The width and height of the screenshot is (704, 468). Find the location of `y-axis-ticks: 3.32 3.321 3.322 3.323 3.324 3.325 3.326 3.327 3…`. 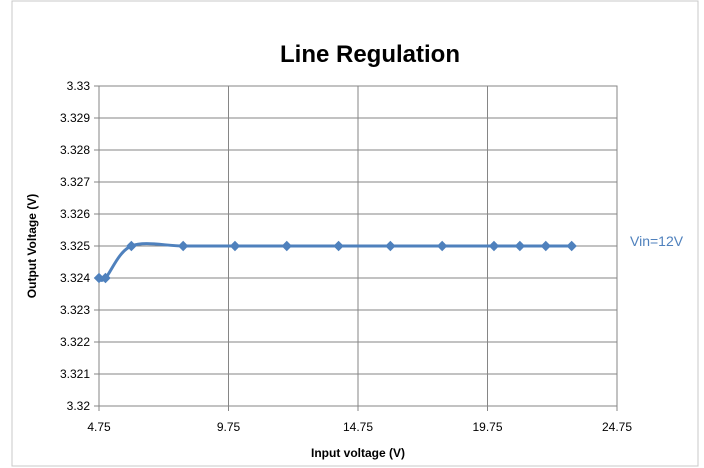

y-axis-ticks: 3.32 3.321 3.322 3.323 3.324 3.325 3.326 3.327 3… is located at coordinates (79, 246).